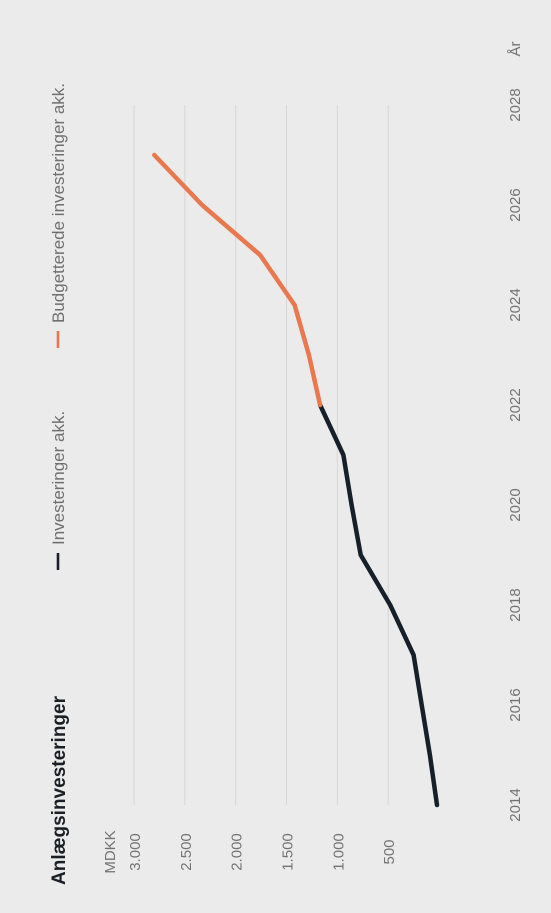  Describe the element at coordinates (288, 852) in the screenshot. I see `y-tick-label: 1.500` at that location.